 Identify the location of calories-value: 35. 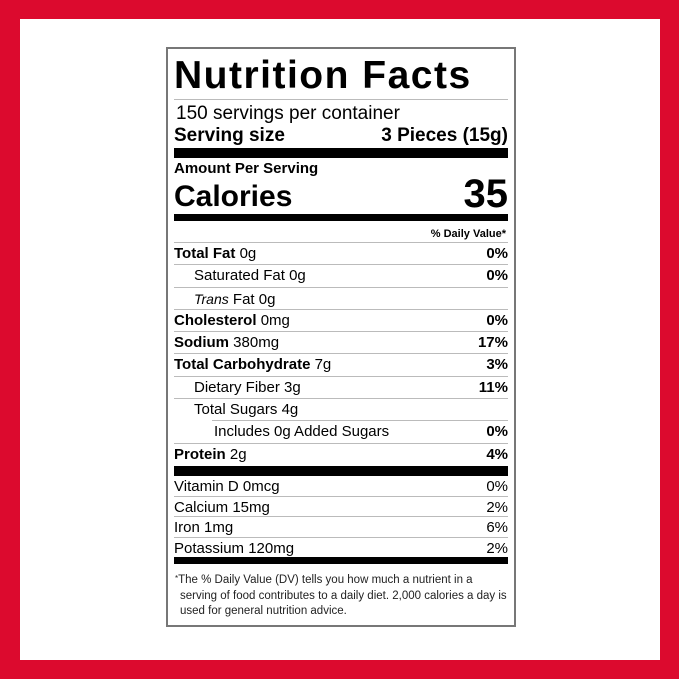
(486, 194).